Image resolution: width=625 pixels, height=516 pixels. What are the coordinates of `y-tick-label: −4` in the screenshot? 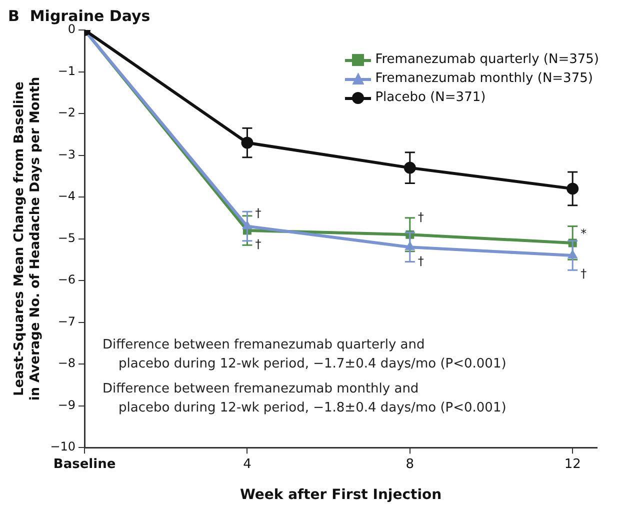 It's located at (67, 196).